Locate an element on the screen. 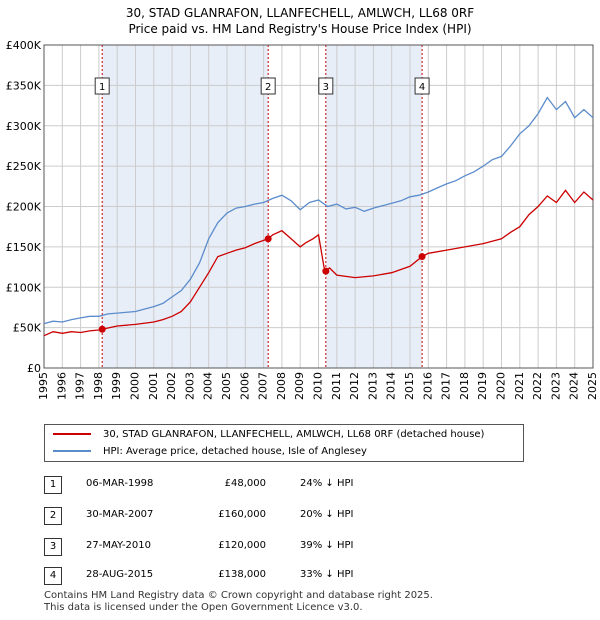 This screenshot has height=620, width=600. sale-number-badge: 1 is located at coordinates (53, 485).